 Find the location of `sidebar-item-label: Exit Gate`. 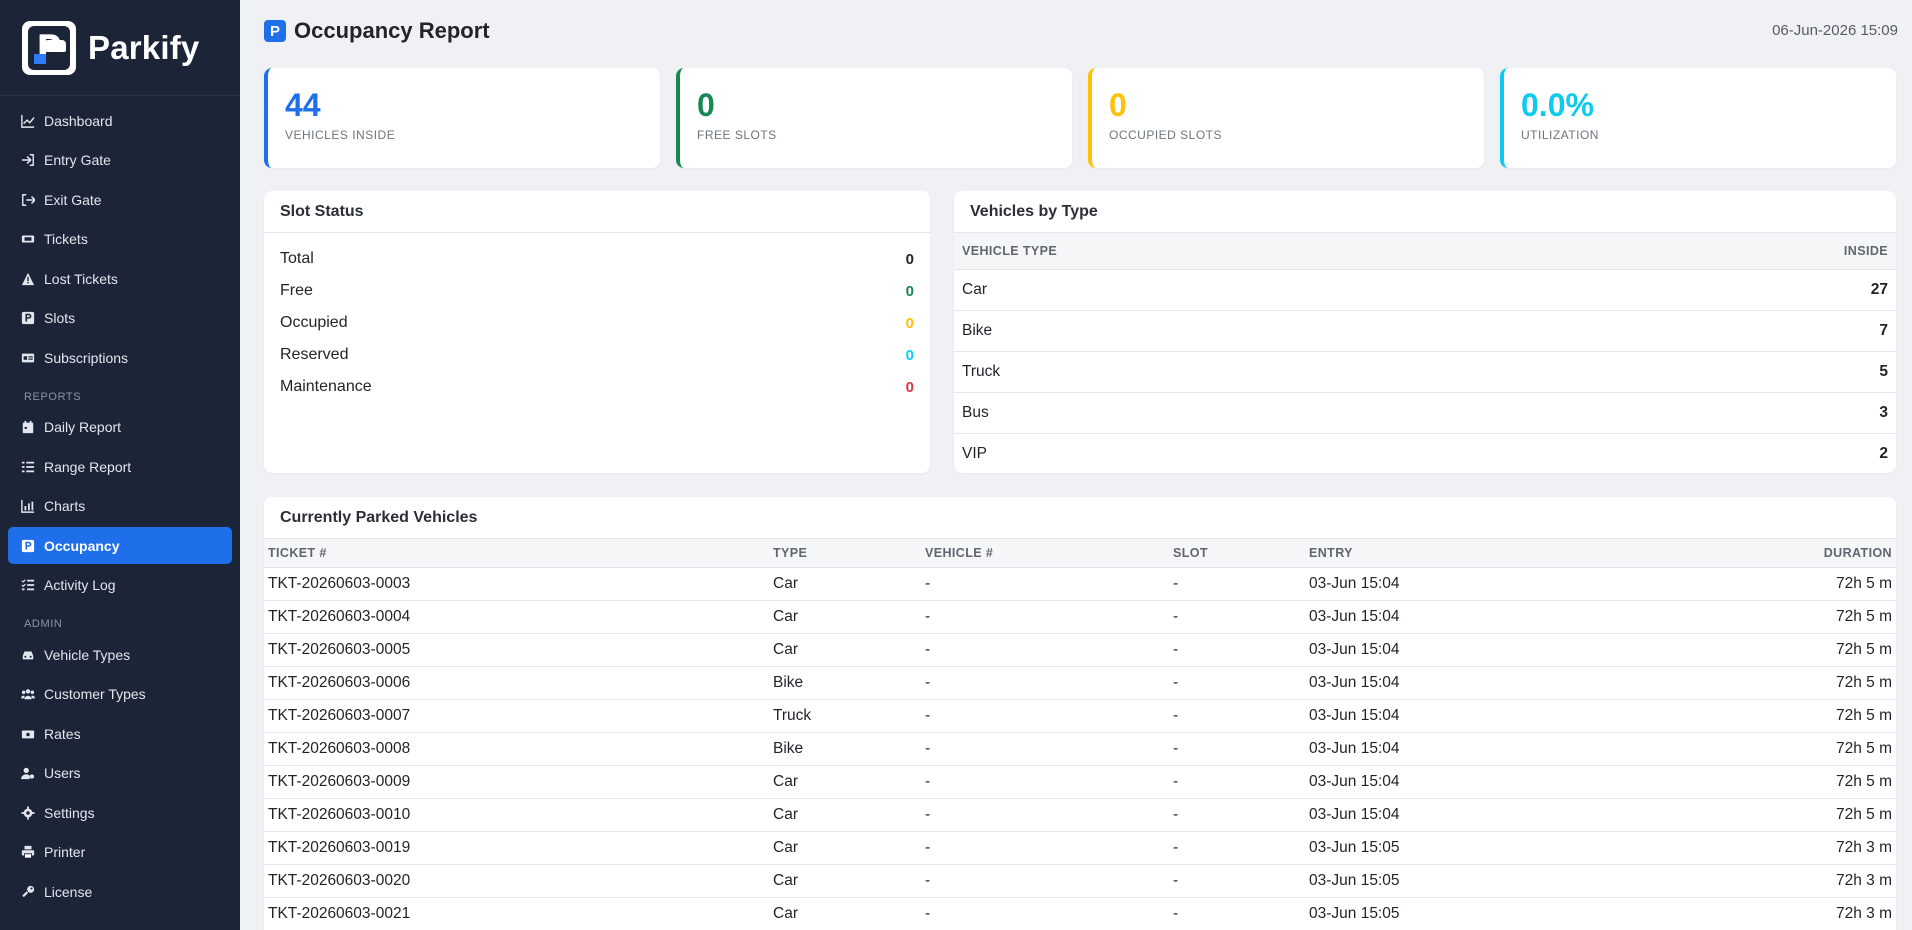

sidebar-item-label: Exit Gate is located at coordinates (73, 199).